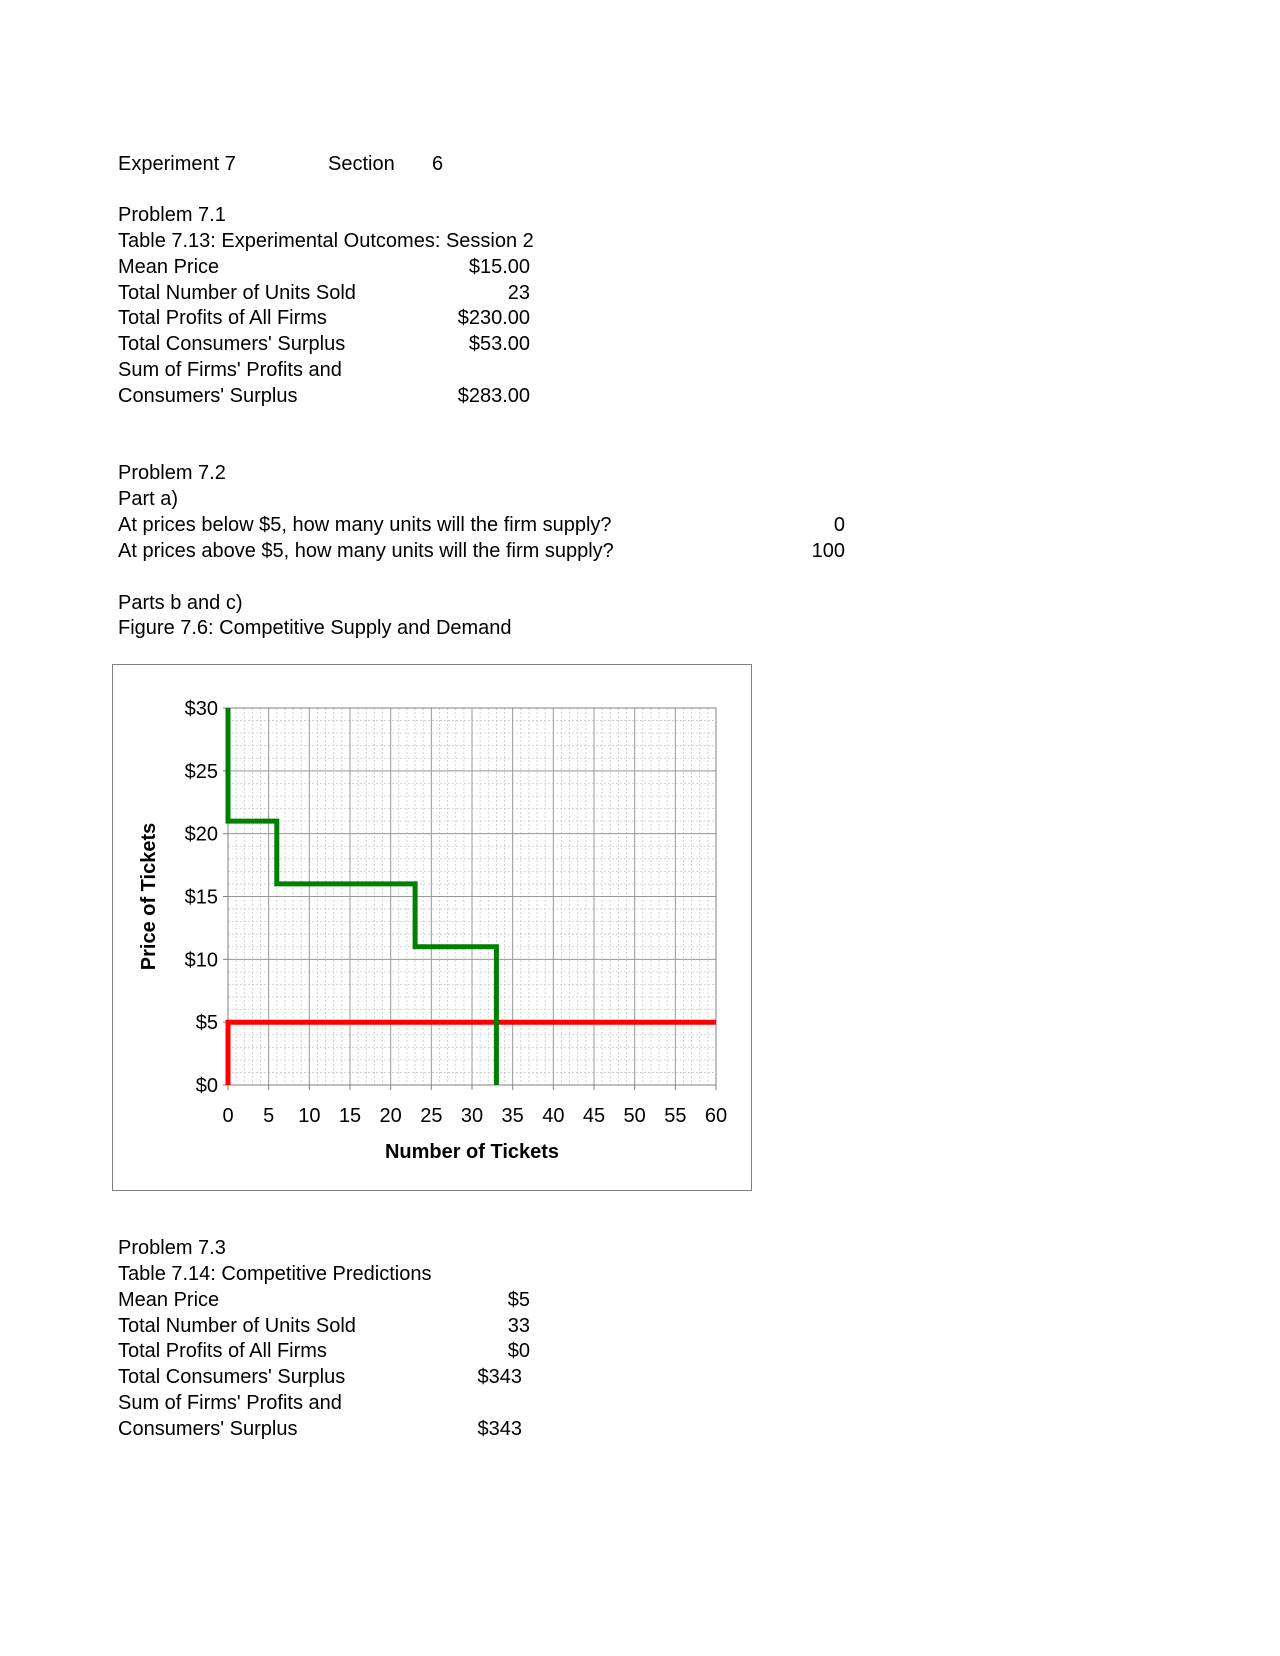  I want to click on x-tick-label: 60, so click(716, 1116).